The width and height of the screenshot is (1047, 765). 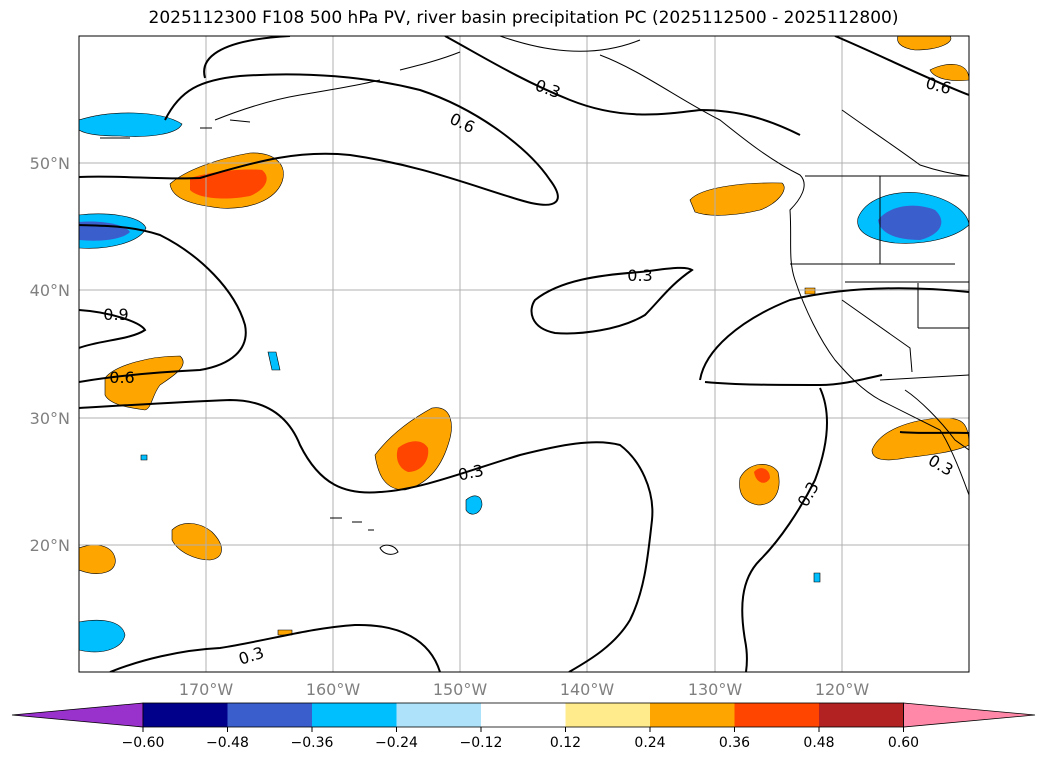 What do you see at coordinates (715, 689) in the screenshot?
I see `lon-label: 130°W` at bounding box center [715, 689].